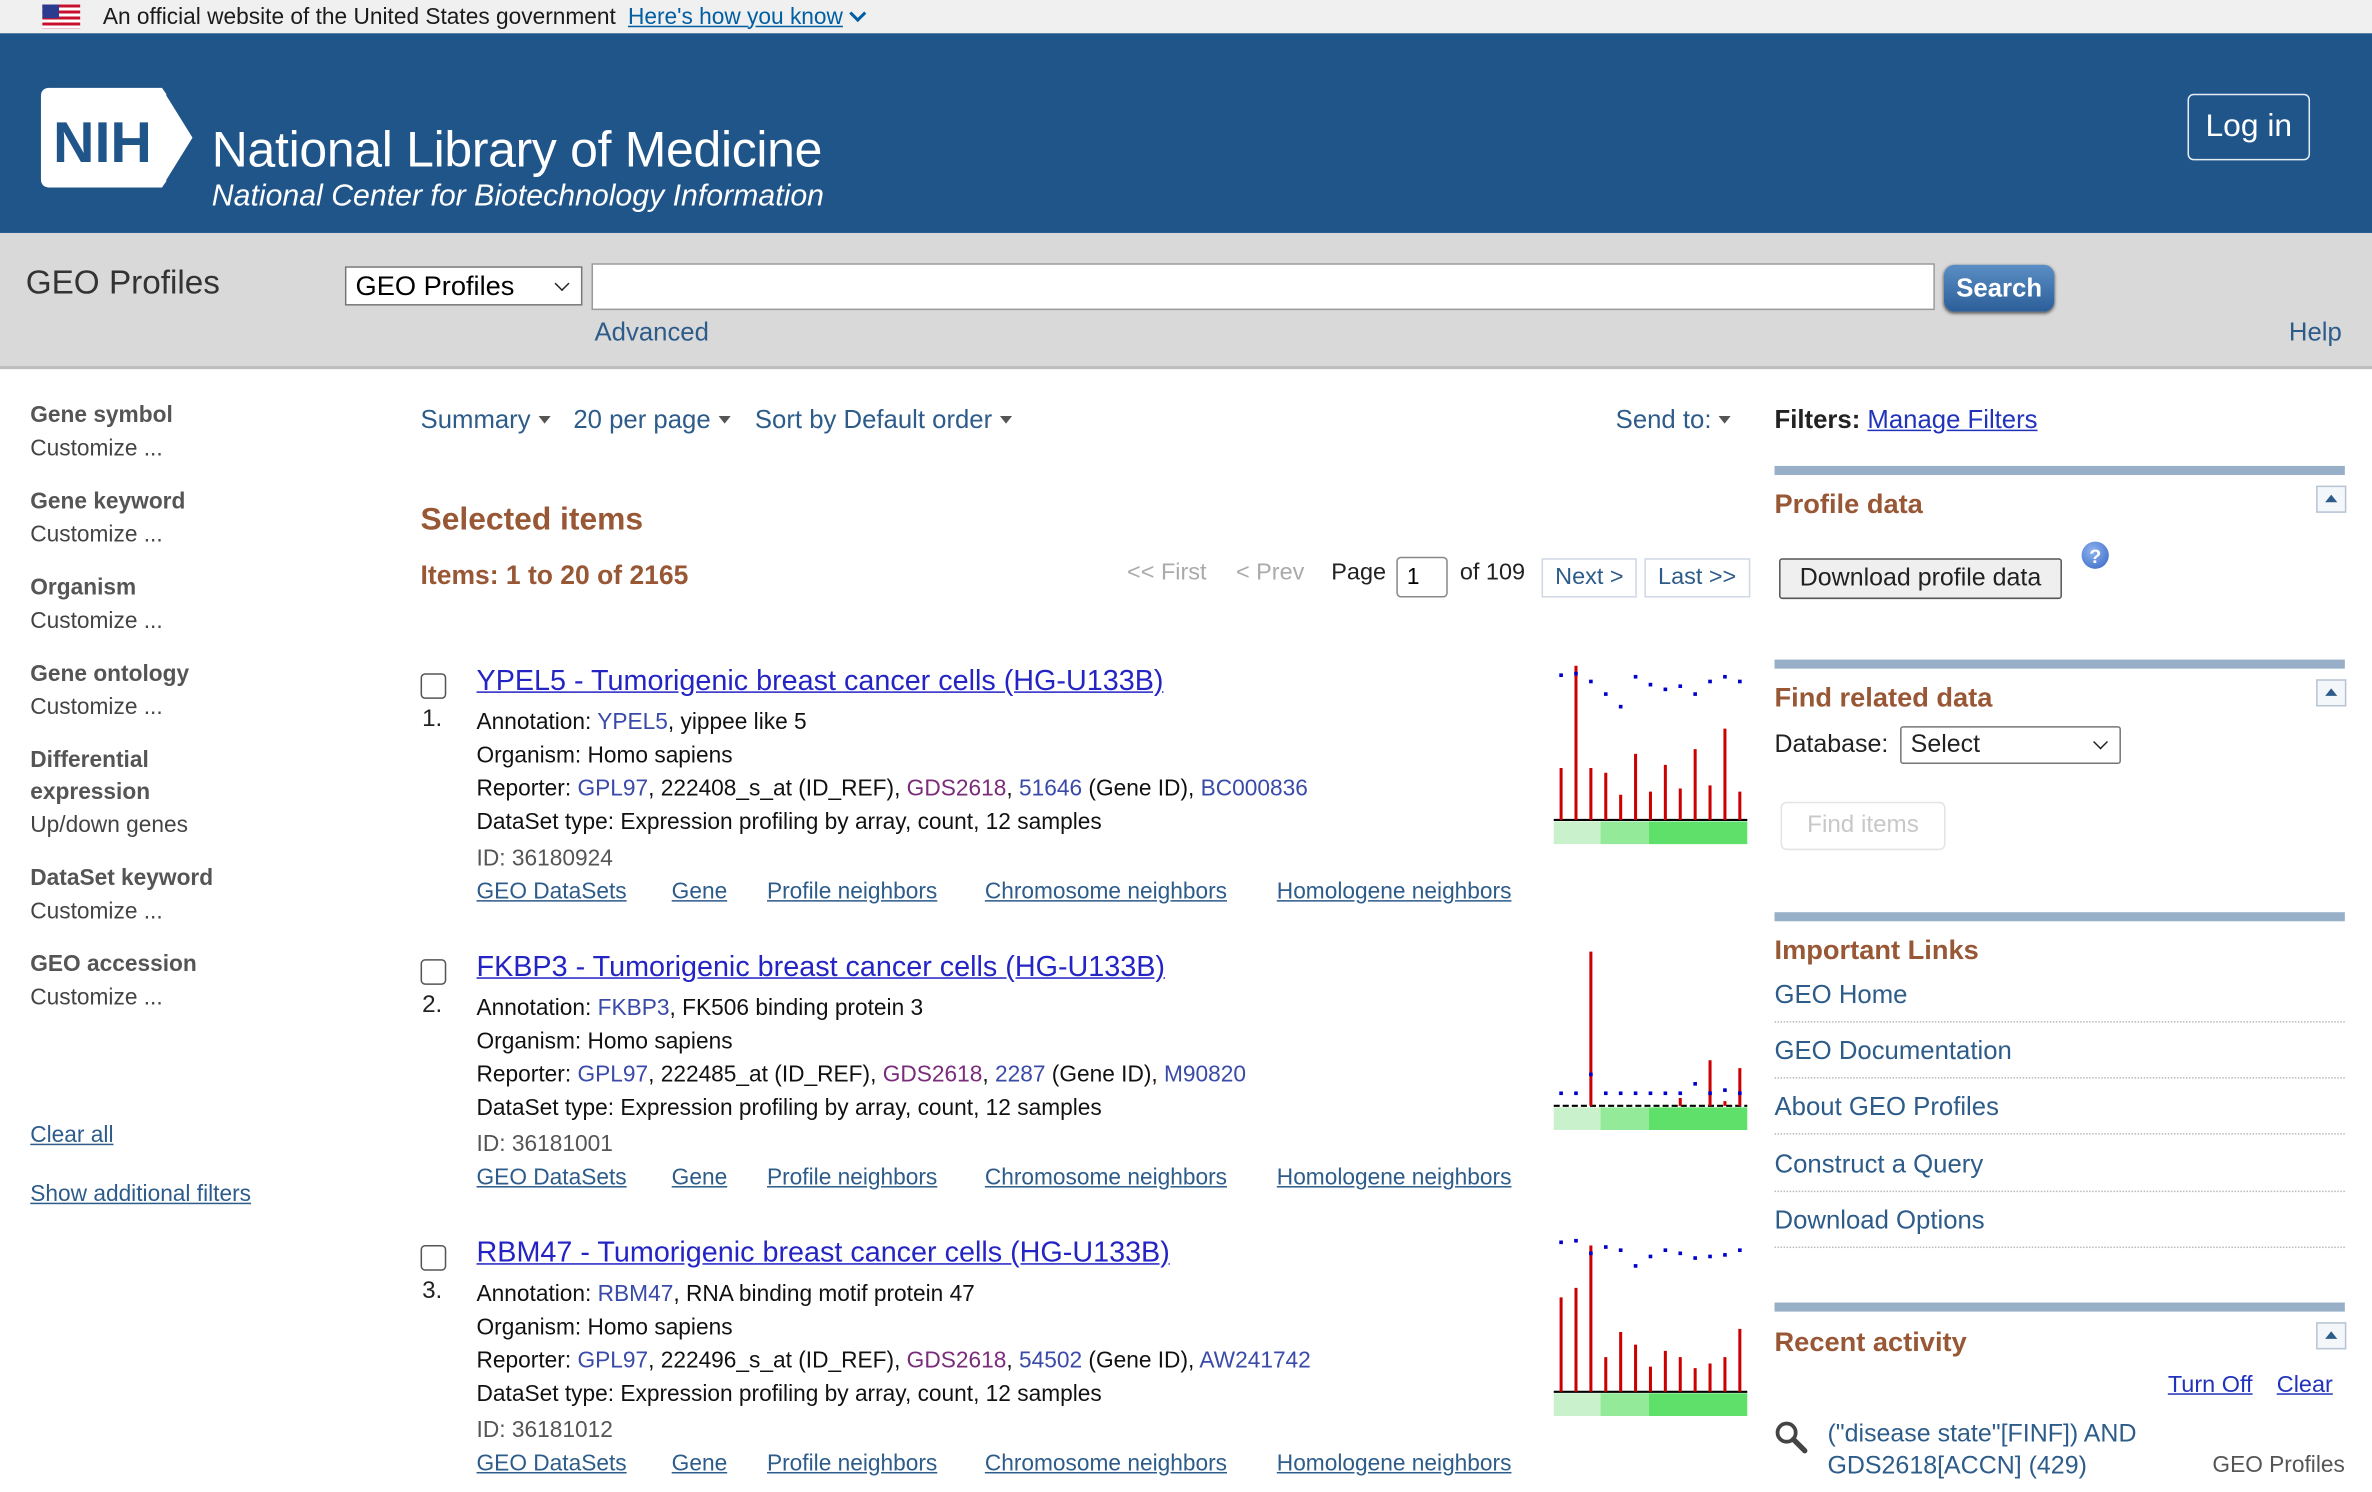  I want to click on gene-id-link: 54502, so click(1050, 1360).